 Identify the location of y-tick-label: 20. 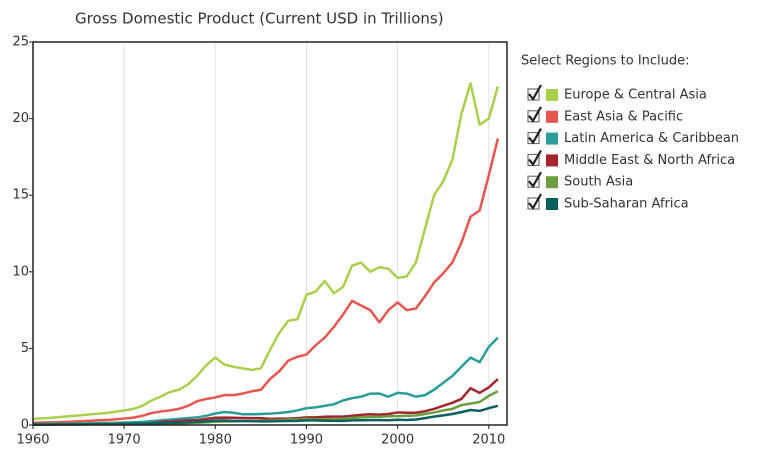
(20, 118).